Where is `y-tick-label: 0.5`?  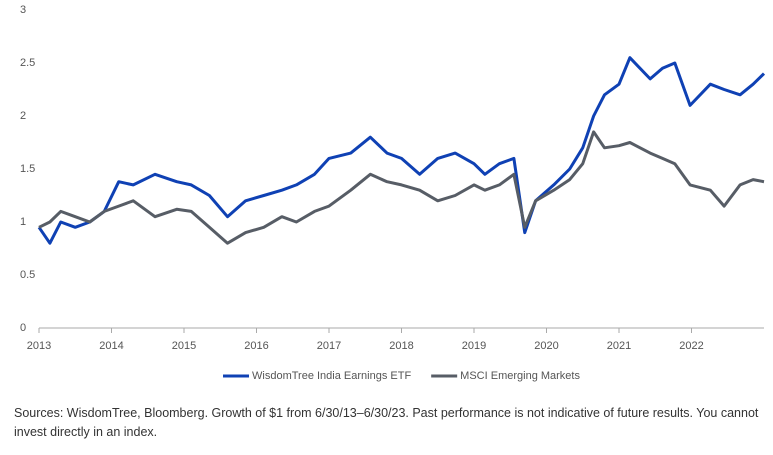
y-tick-label: 0.5 is located at coordinates (27, 275).